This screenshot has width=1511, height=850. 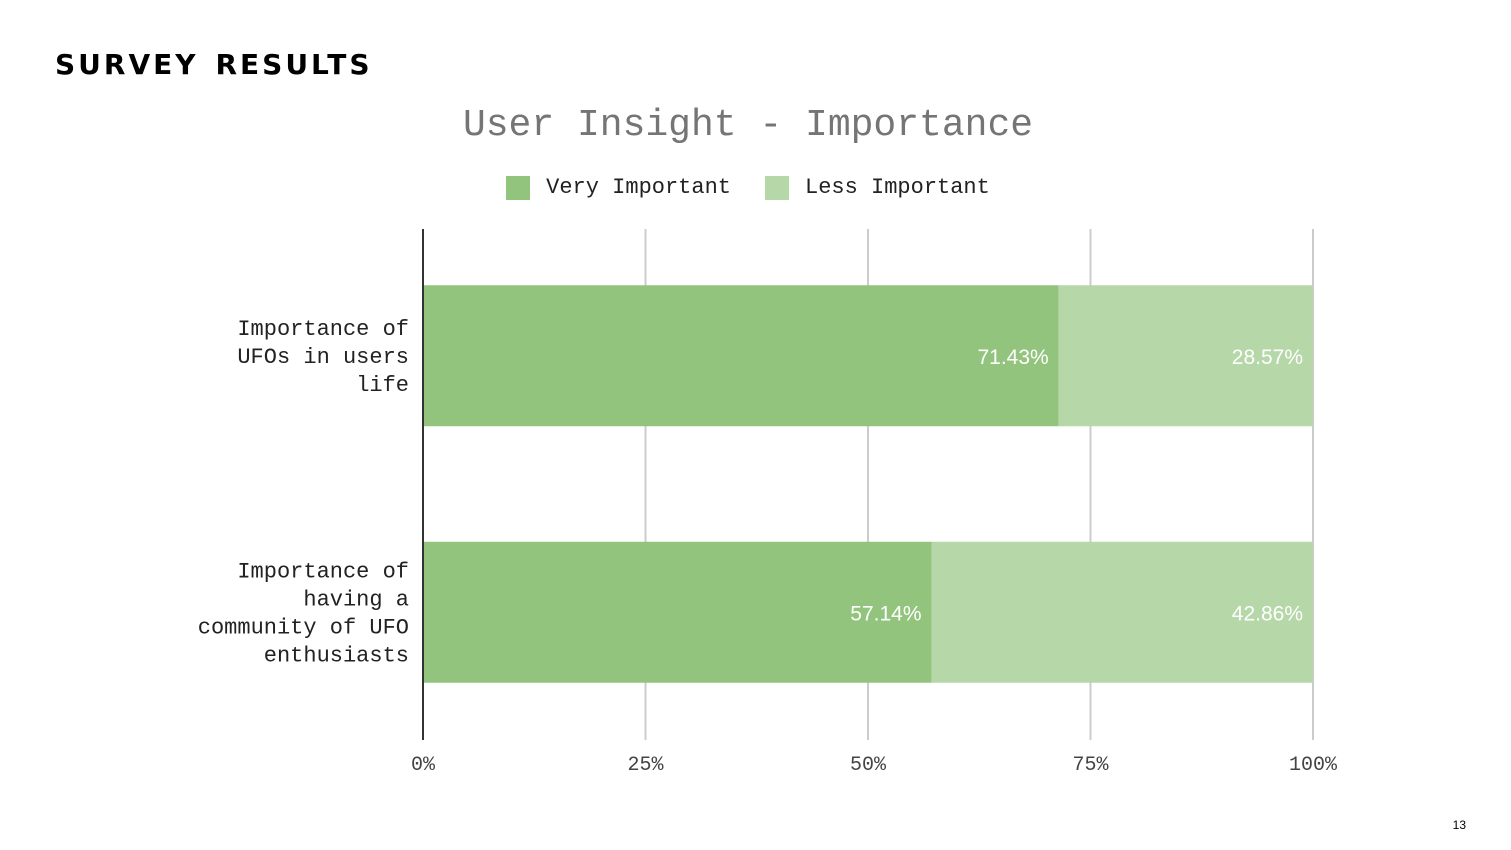 I want to click on category-label-line: life, so click(x=382, y=385).